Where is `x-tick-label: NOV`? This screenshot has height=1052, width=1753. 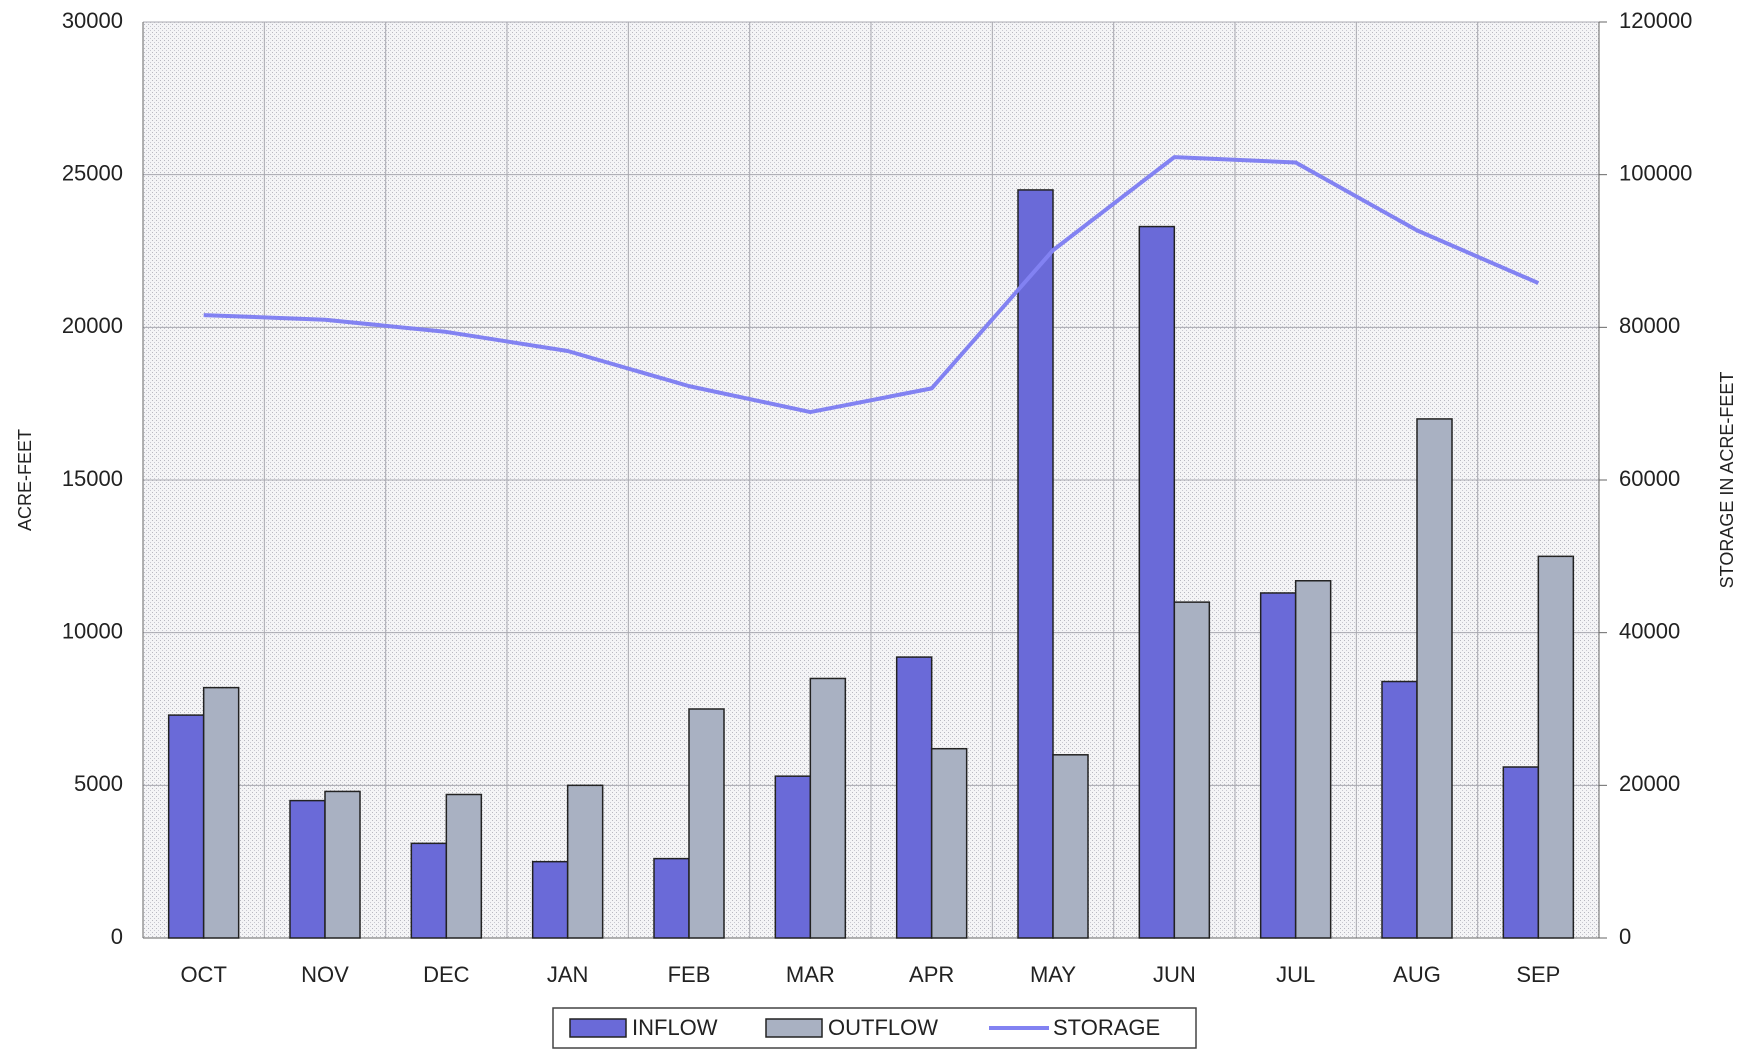
x-tick-label: NOV is located at coordinates (325, 974).